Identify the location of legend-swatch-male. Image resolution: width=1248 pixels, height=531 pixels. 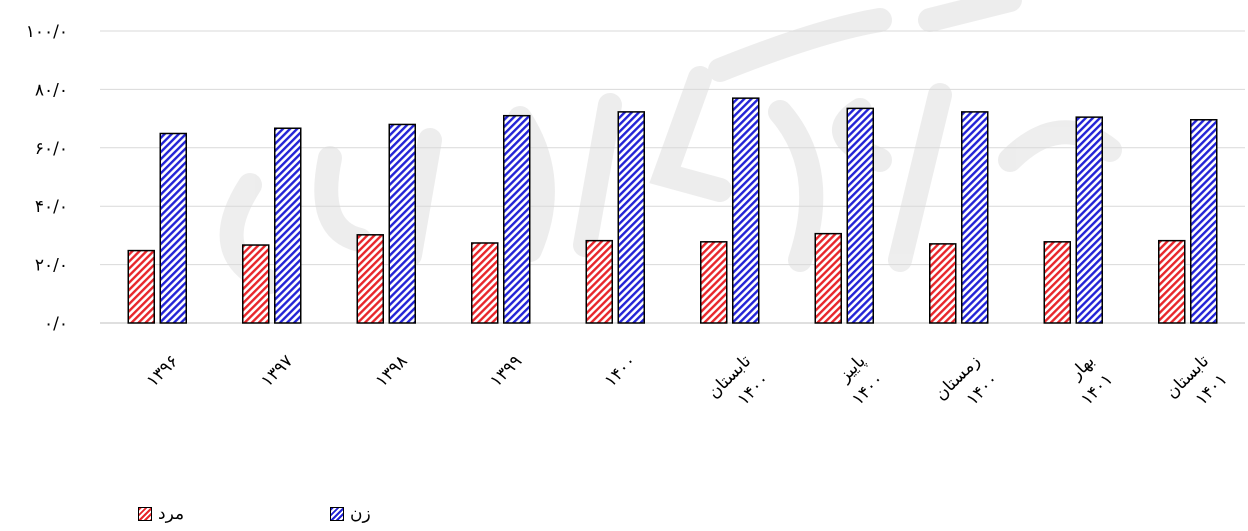
(145, 514).